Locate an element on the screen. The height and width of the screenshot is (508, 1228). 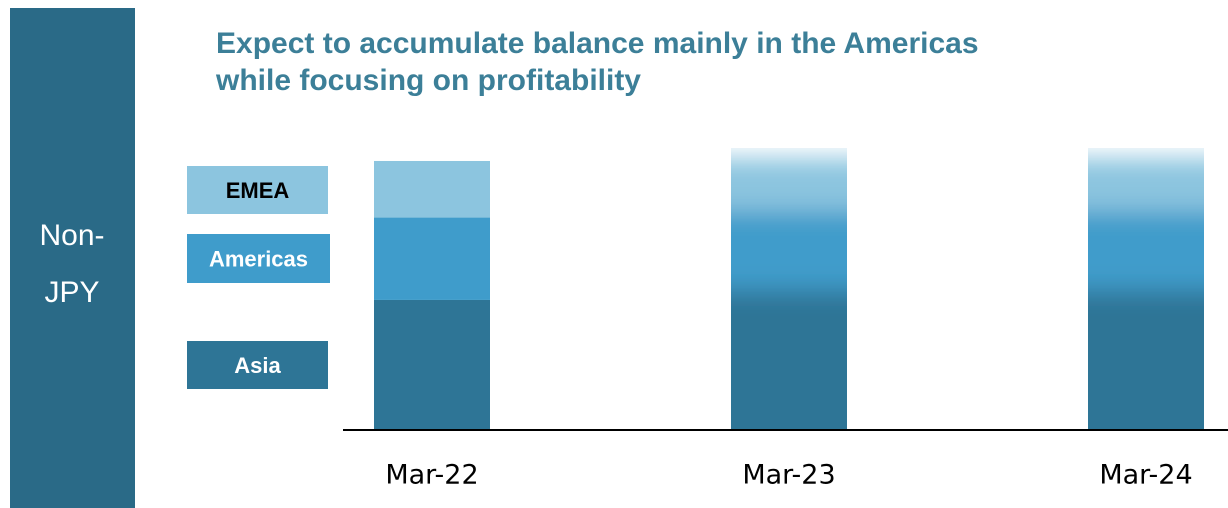
x-tick-label: Mar-23 is located at coordinates (788, 475).